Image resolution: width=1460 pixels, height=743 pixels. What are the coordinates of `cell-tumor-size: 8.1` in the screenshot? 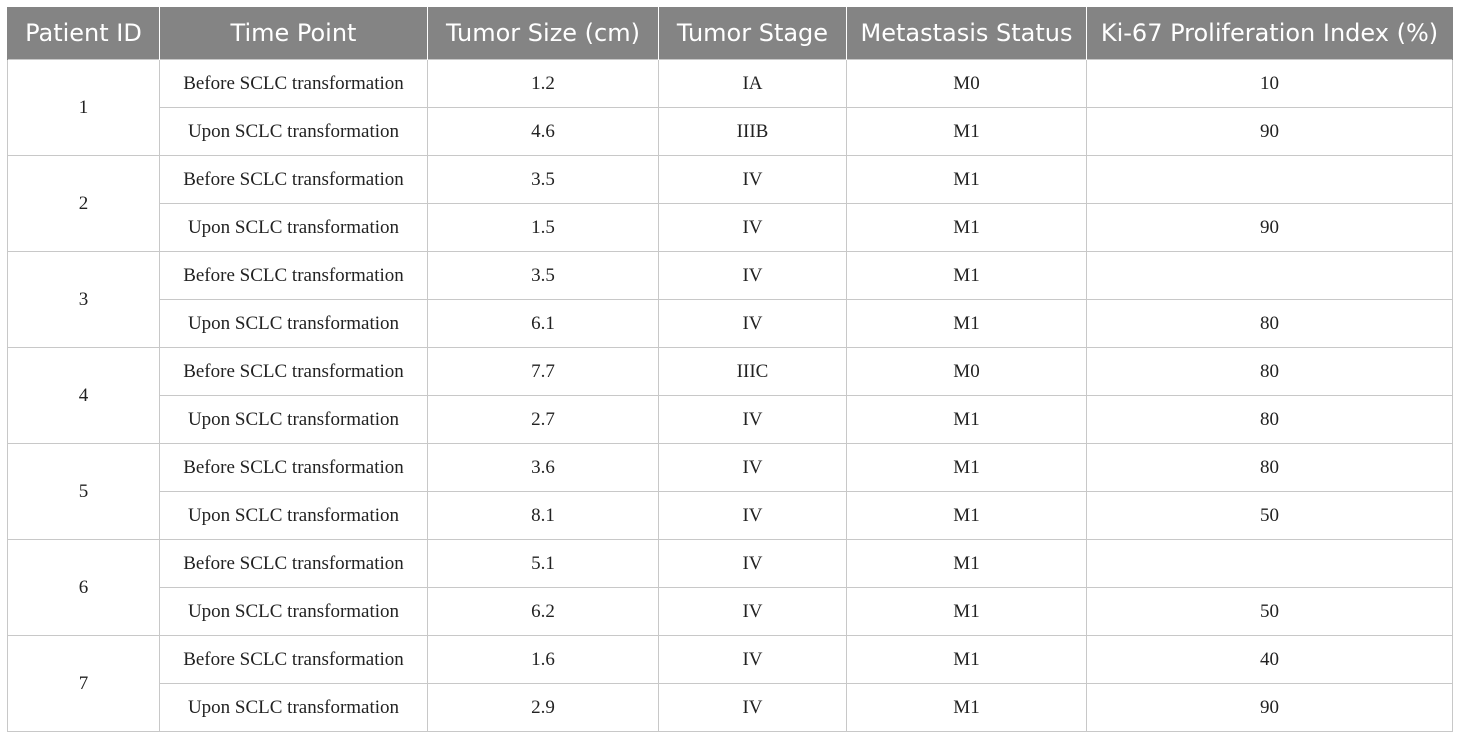 It's located at (543, 515).